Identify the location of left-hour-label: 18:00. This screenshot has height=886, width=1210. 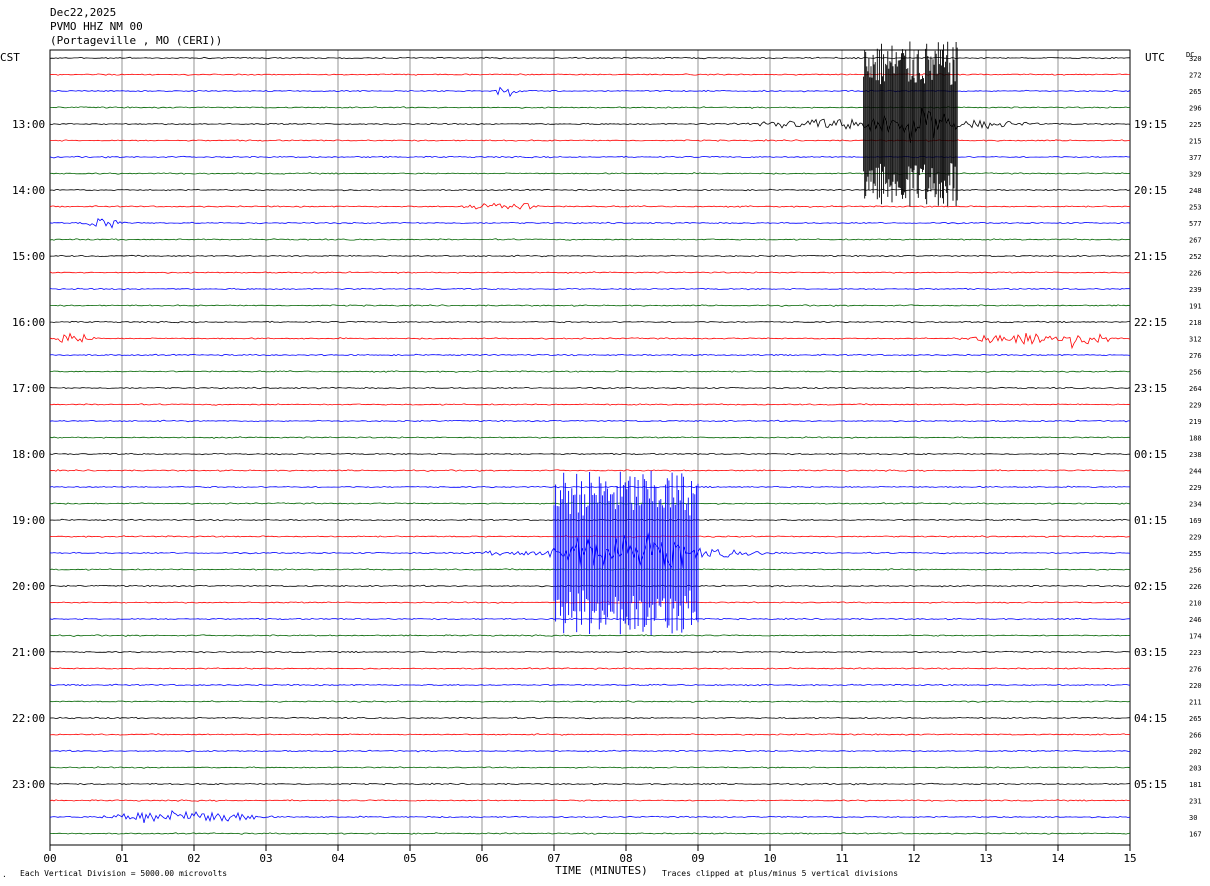
(28, 454).